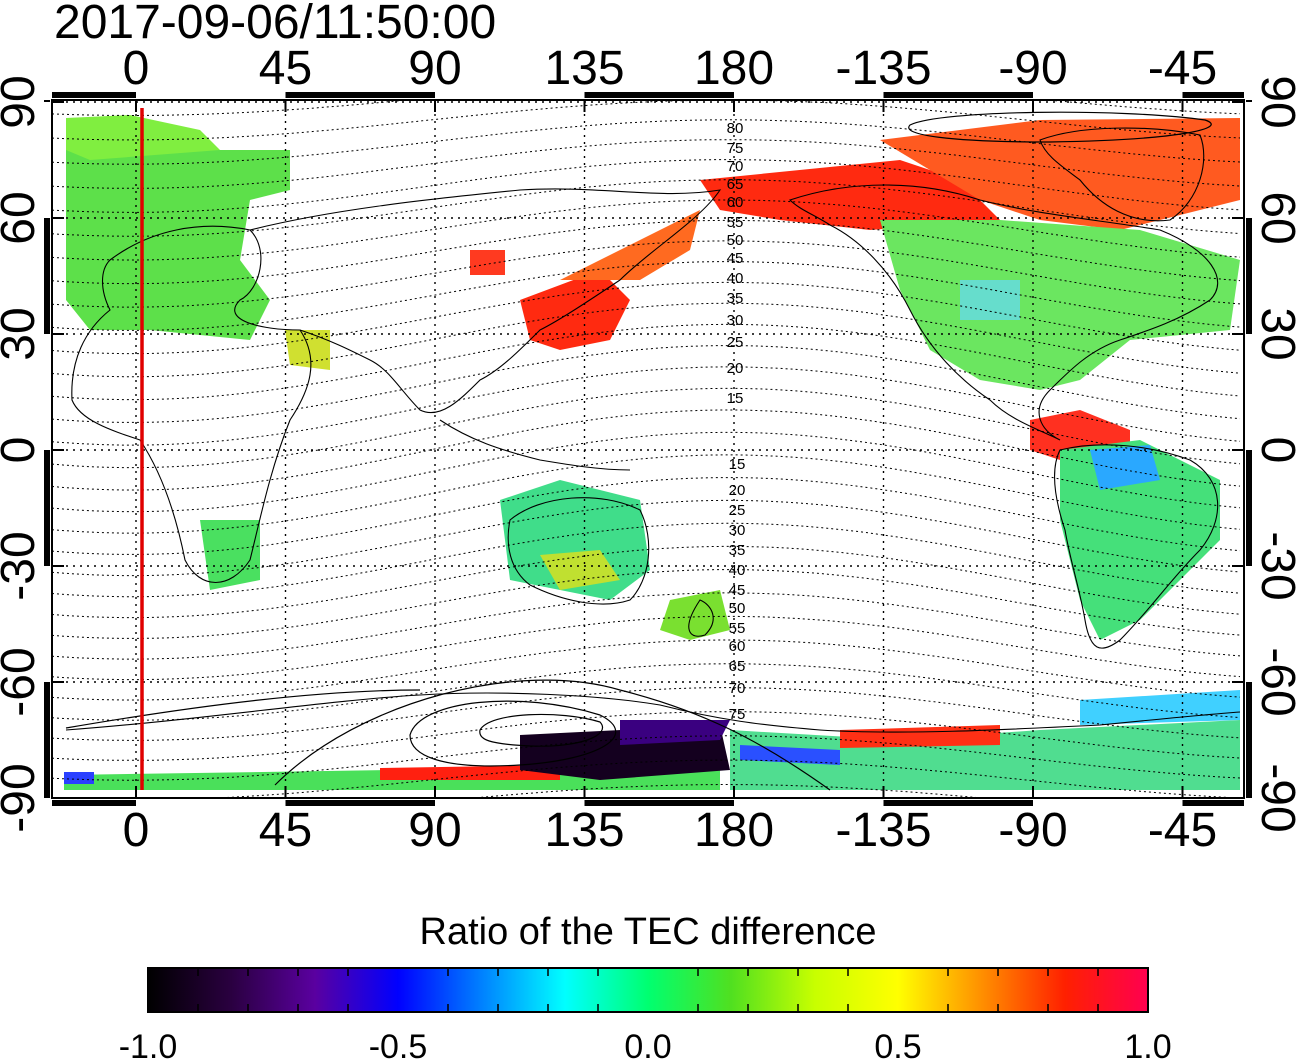  Describe the element at coordinates (735, 342) in the screenshot. I see `maglat-label-north: 25` at that location.